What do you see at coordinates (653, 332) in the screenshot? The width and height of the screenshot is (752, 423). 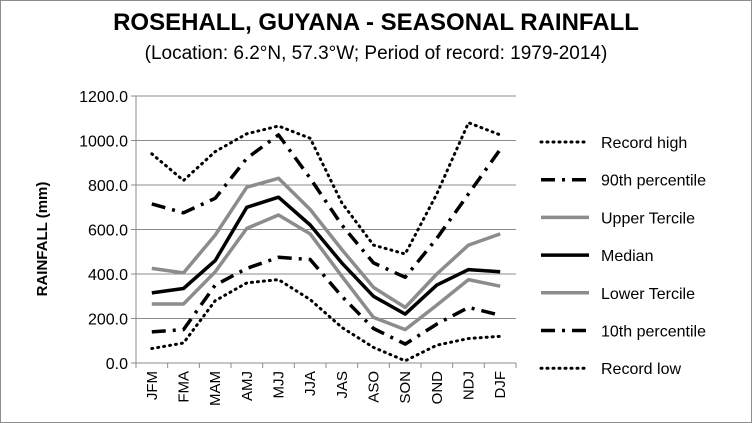 I see `legend-label: 10th percentile` at bounding box center [653, 332].